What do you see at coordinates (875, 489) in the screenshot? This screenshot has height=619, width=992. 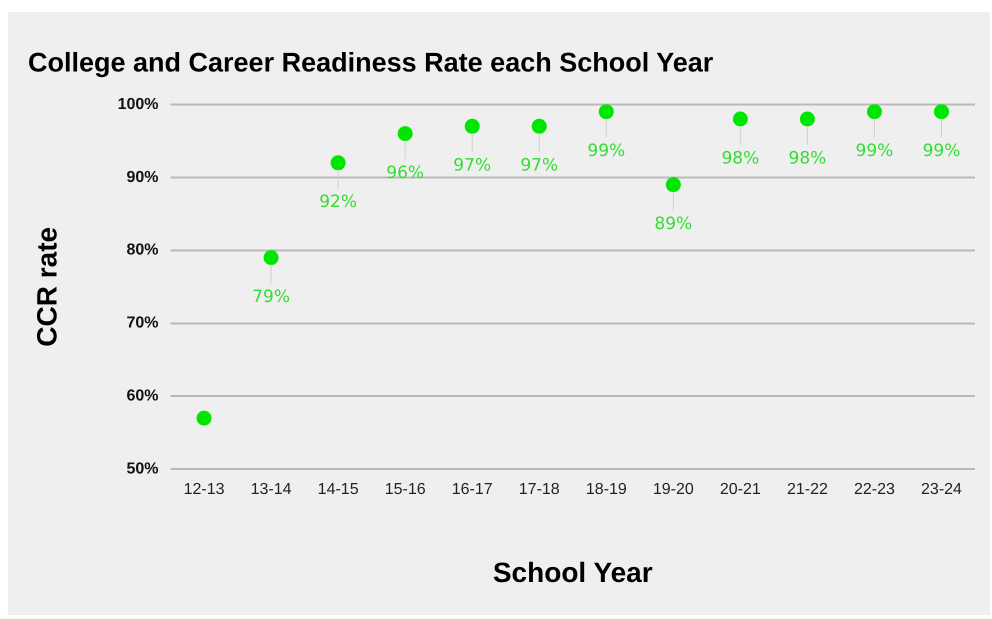 I see `x-tick-label: 22-23` at bounding box center [875, 489].